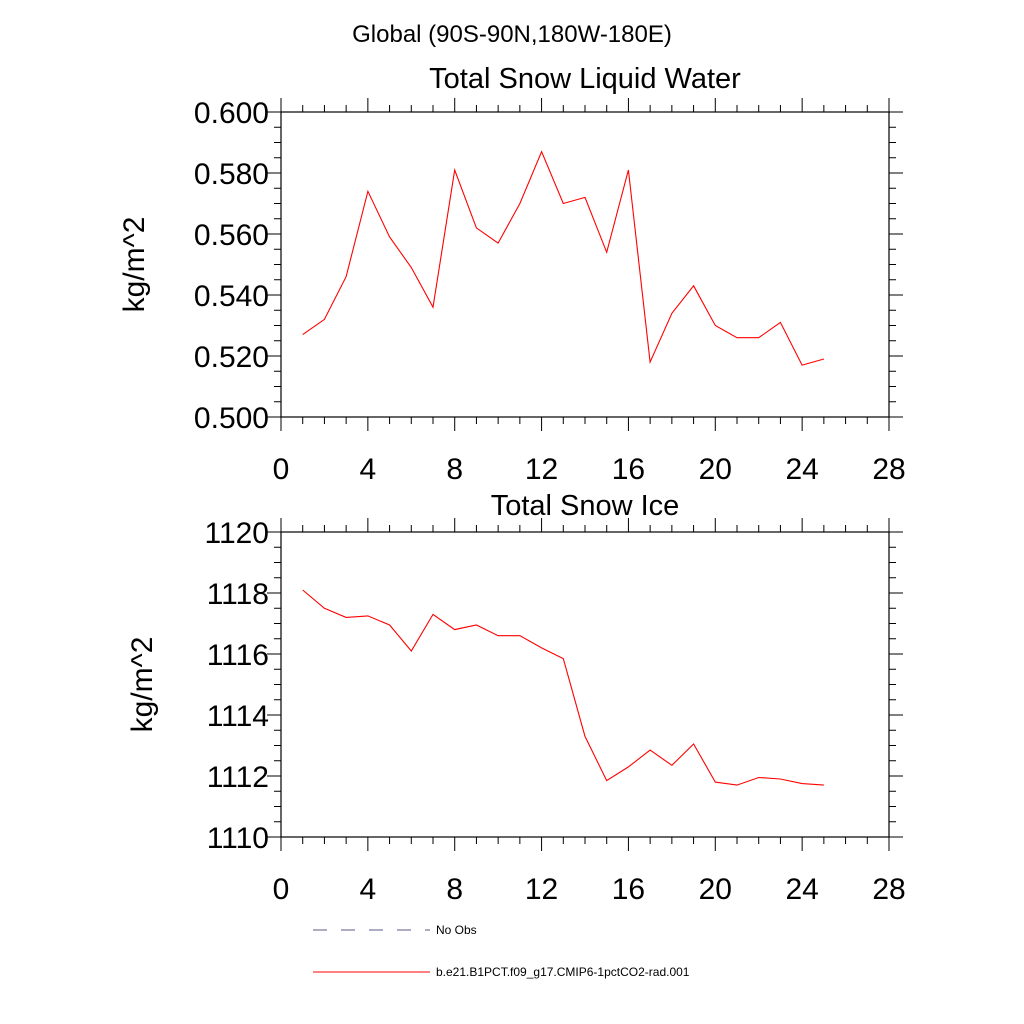  What do you see at coordinates (801, 469) in the screenshot?
I see `chart-0-x-tick-label: 24` at bounding box center [801, 469].